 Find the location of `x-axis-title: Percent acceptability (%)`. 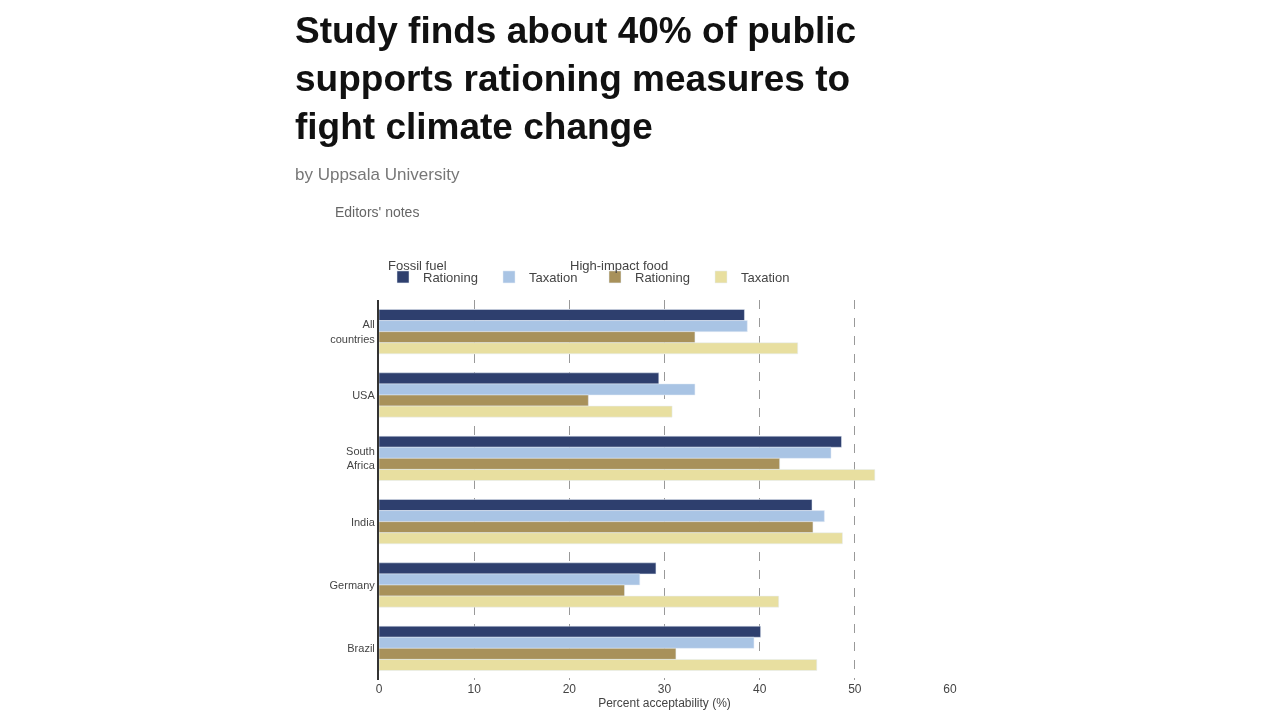

x-axis-title: Percent acceptability (%) is located at coordinates (664, 703).